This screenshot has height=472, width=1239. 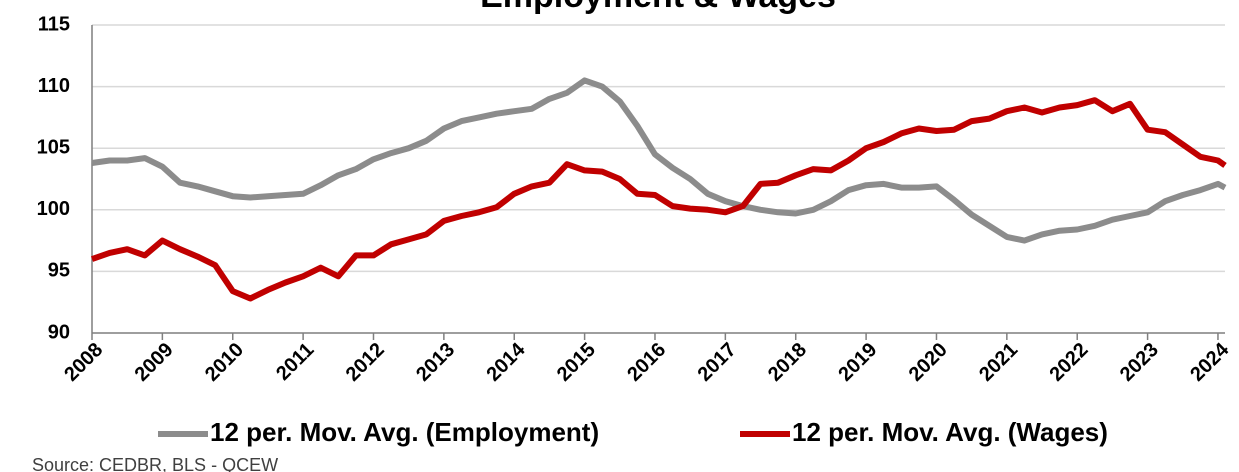 I want to click on x-tick-label: 2013, so click(x=435, y=362).